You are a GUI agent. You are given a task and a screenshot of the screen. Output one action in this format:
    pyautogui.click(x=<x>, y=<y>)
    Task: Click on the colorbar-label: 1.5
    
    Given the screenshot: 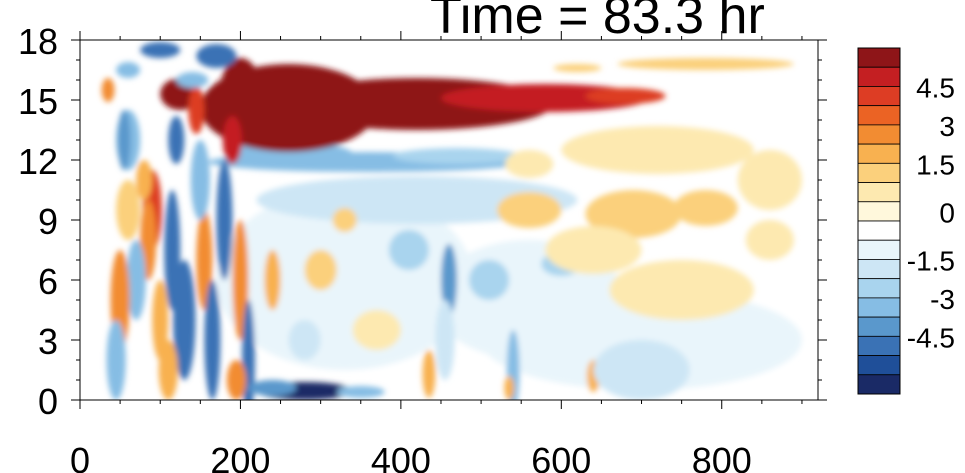 What is the action you would take?
    pyautogui.click(x=935, y=164)
    